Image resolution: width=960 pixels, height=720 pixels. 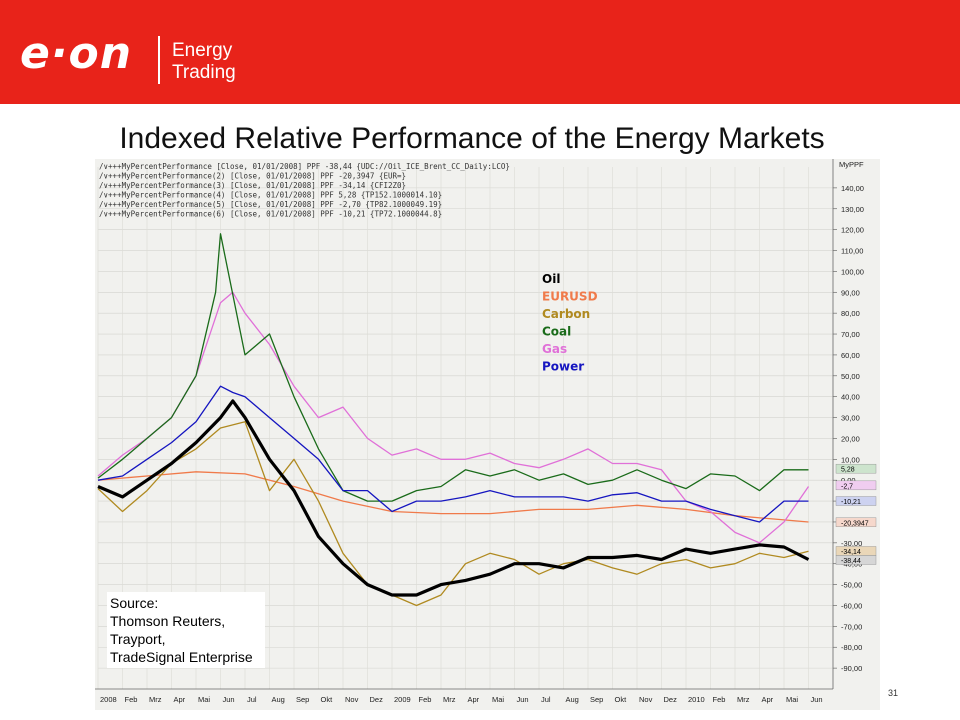 I want to click on series-line-eurusd, so click(x=453, y=497).